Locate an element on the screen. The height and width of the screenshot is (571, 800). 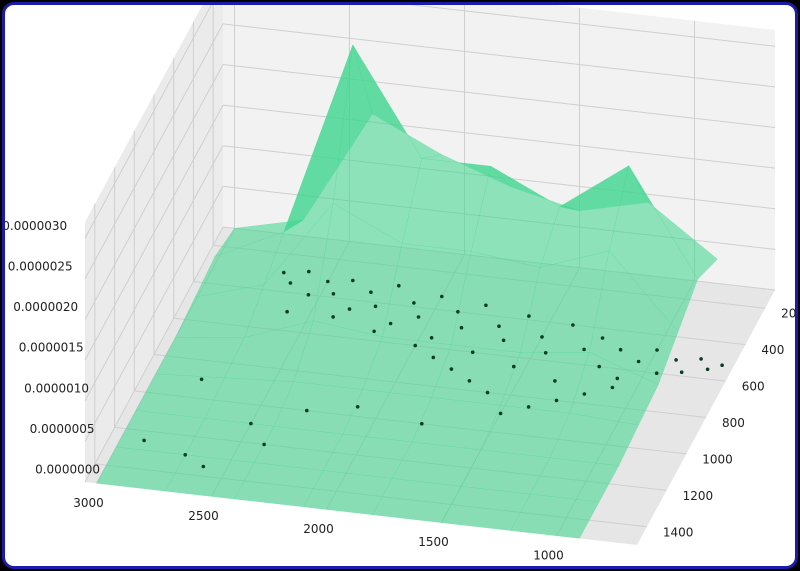
x-tick-label: 1500 is located at coordinates (433, 542).